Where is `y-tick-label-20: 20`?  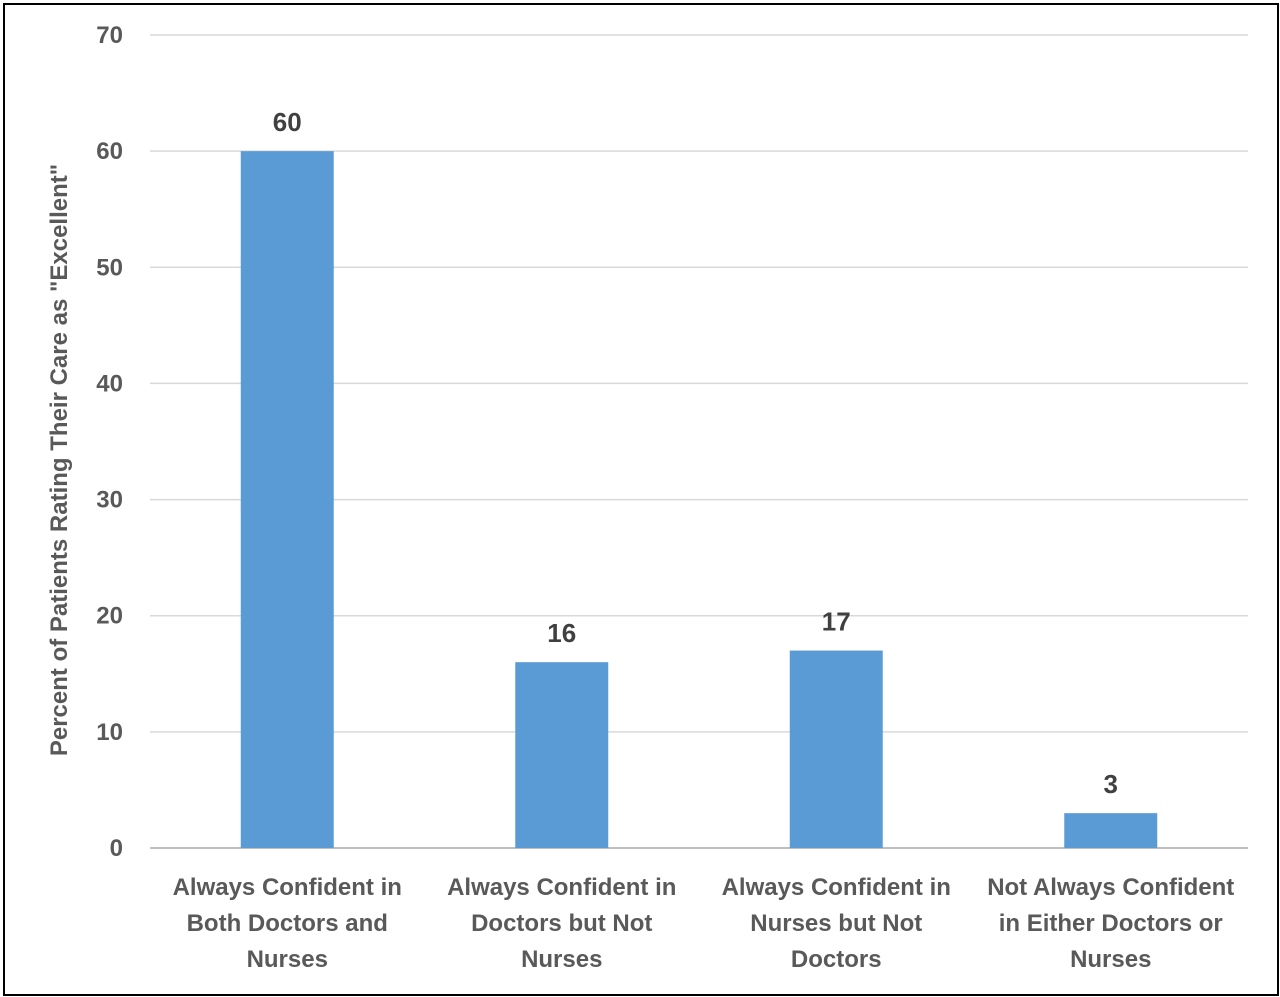 y-tick-label-20: 20 is located at coordinates (109, 616).